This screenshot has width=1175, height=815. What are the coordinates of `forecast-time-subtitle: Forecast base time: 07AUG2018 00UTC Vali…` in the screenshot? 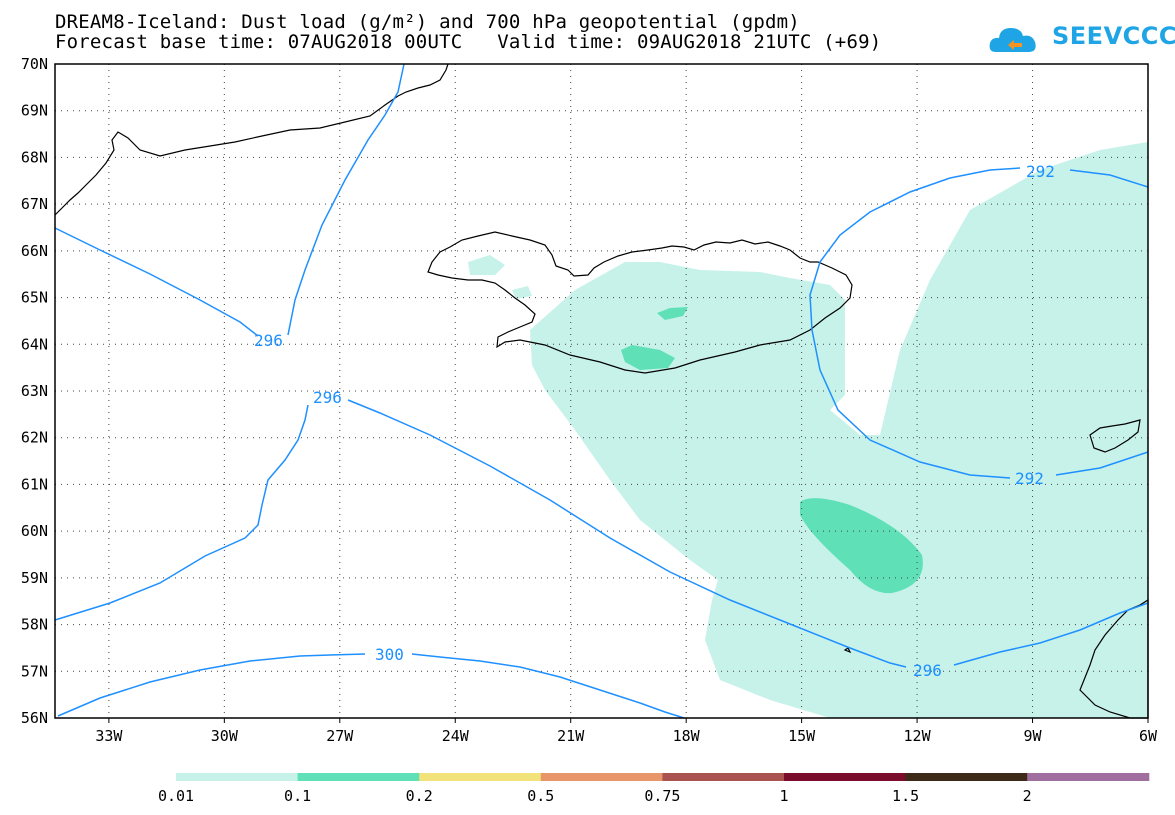 It's located at (468, 42).